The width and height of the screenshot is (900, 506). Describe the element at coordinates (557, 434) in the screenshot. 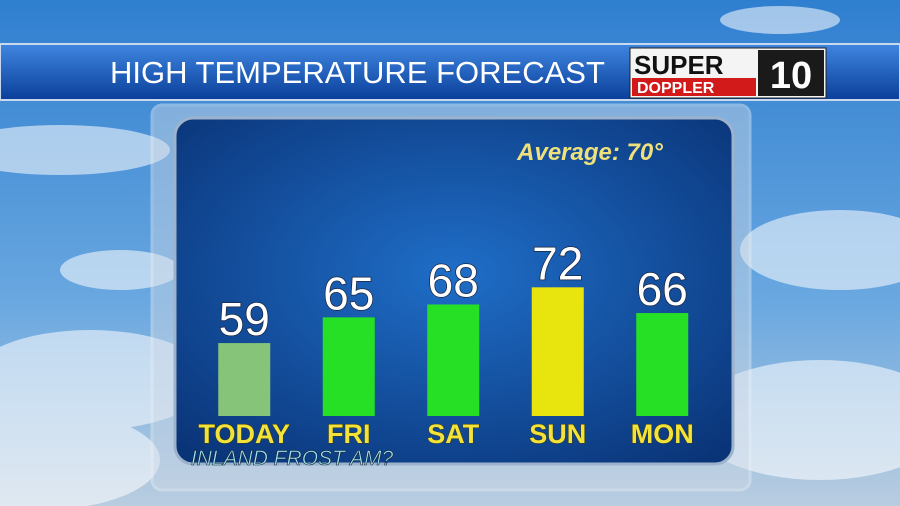

I see `category-label: SUN` at that location.